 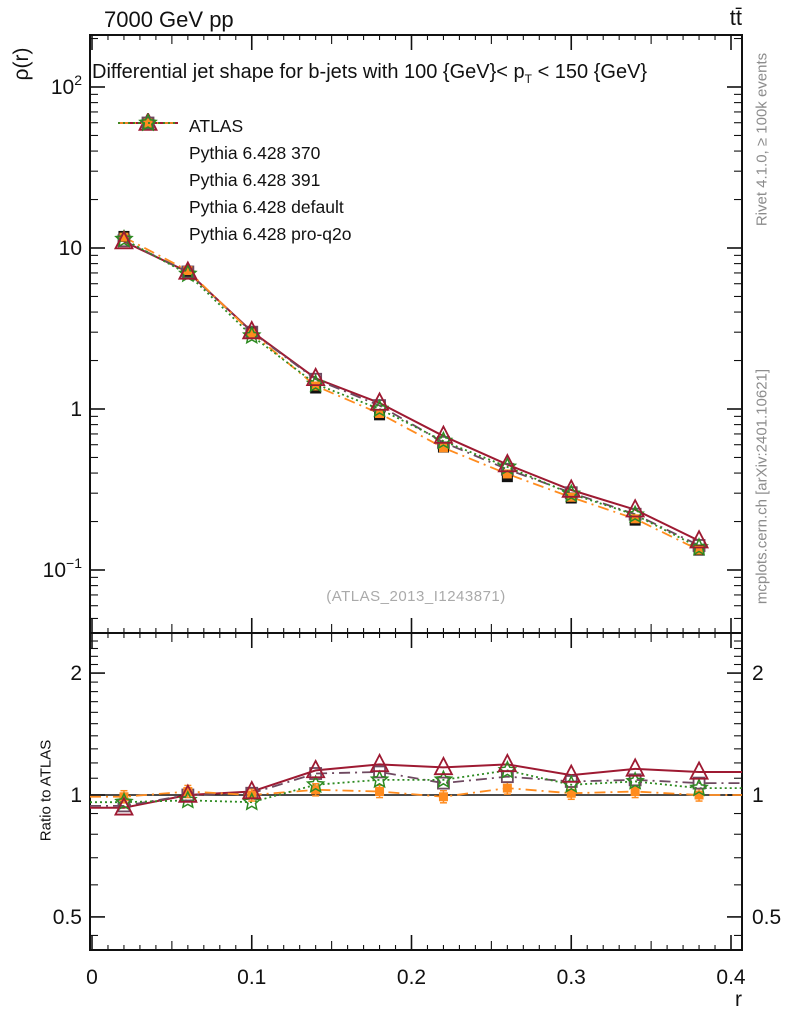 What do you see at coordinates (738, 999) in the screenshot?
I see `x-axis-title: r` at bounding box center [738, 999].